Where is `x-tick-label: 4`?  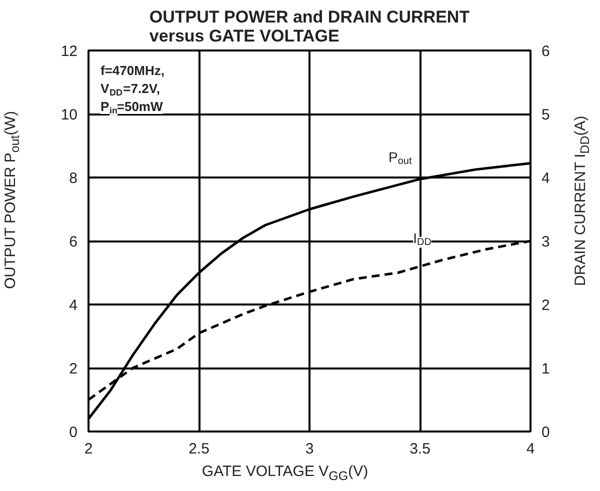
x-tick-label: 4 is located at coordinates (530, 449).